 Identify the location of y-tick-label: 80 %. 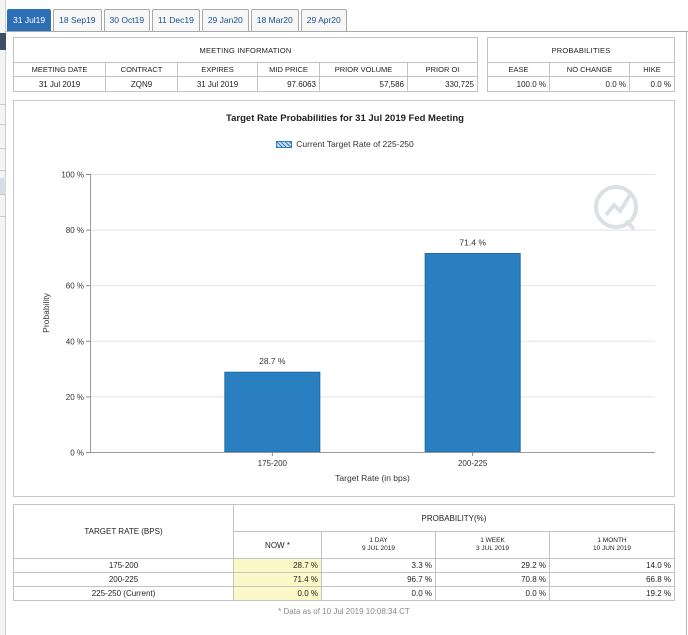
(75, 230).